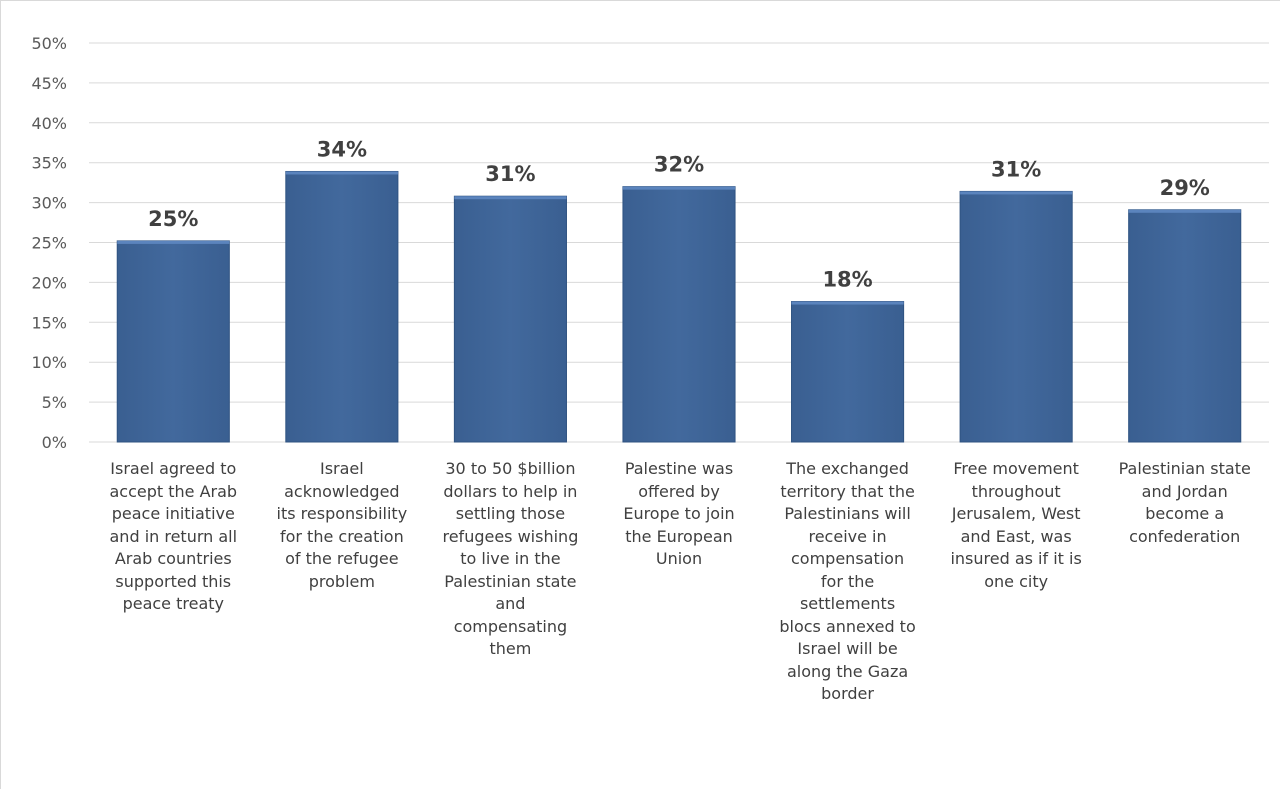 The height and width of the screenshot is (790, 1280). I want to click on data-label: 34%, so click(342, 149).